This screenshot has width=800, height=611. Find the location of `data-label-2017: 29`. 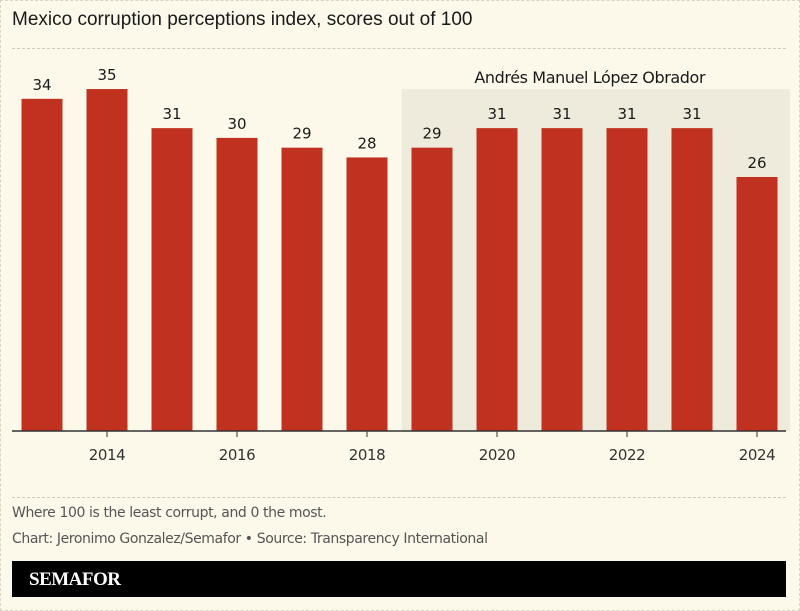

data-label-2017: 29 is located at coordinates (301, 134).